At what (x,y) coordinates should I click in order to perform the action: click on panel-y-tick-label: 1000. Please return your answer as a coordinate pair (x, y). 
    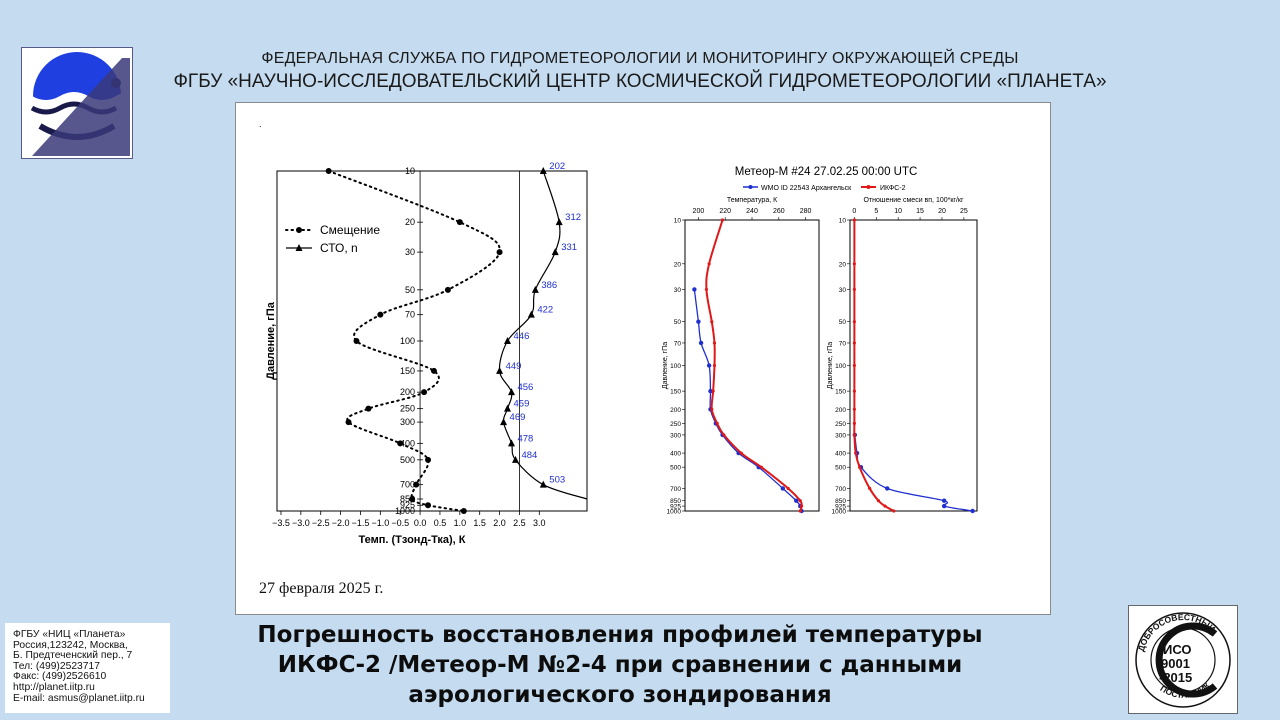
    Looking at the image, I should click on (839, 512).